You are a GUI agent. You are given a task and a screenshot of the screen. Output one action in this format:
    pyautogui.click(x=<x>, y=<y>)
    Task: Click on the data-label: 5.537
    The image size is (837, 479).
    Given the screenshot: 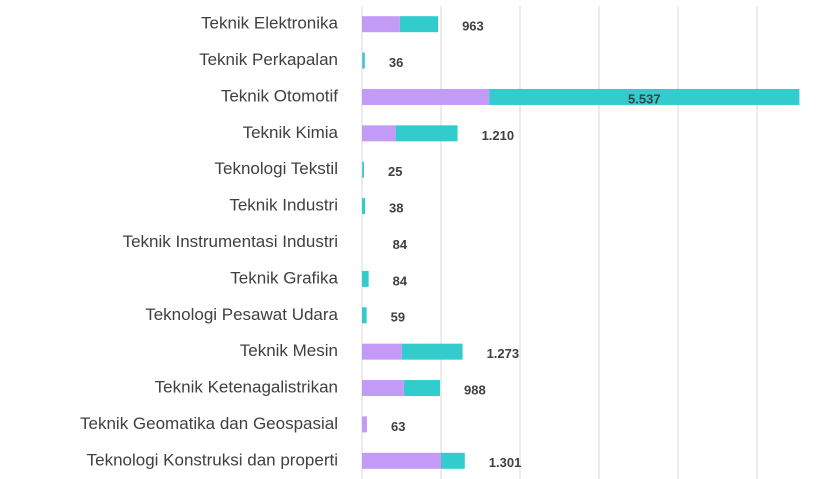 What is the action you would take?
    pyautogui.click(x=644, y=98)
    